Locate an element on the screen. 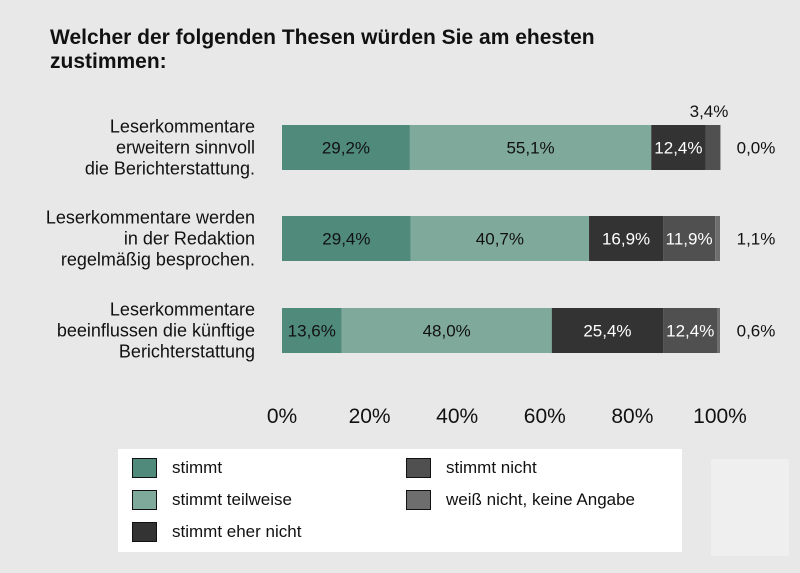  data-label: 0,6% is located at coordinates (756, 331).